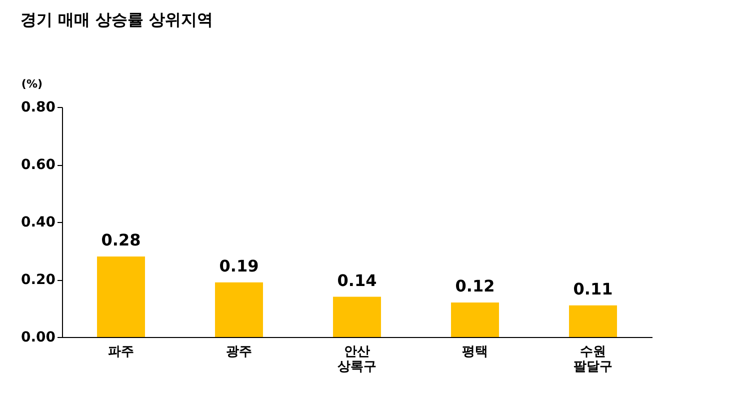  What do you see at coordinates (38, 280) in the screenshot?
I see `y-tick-label: 0.20` at bounding box center [38, 280].